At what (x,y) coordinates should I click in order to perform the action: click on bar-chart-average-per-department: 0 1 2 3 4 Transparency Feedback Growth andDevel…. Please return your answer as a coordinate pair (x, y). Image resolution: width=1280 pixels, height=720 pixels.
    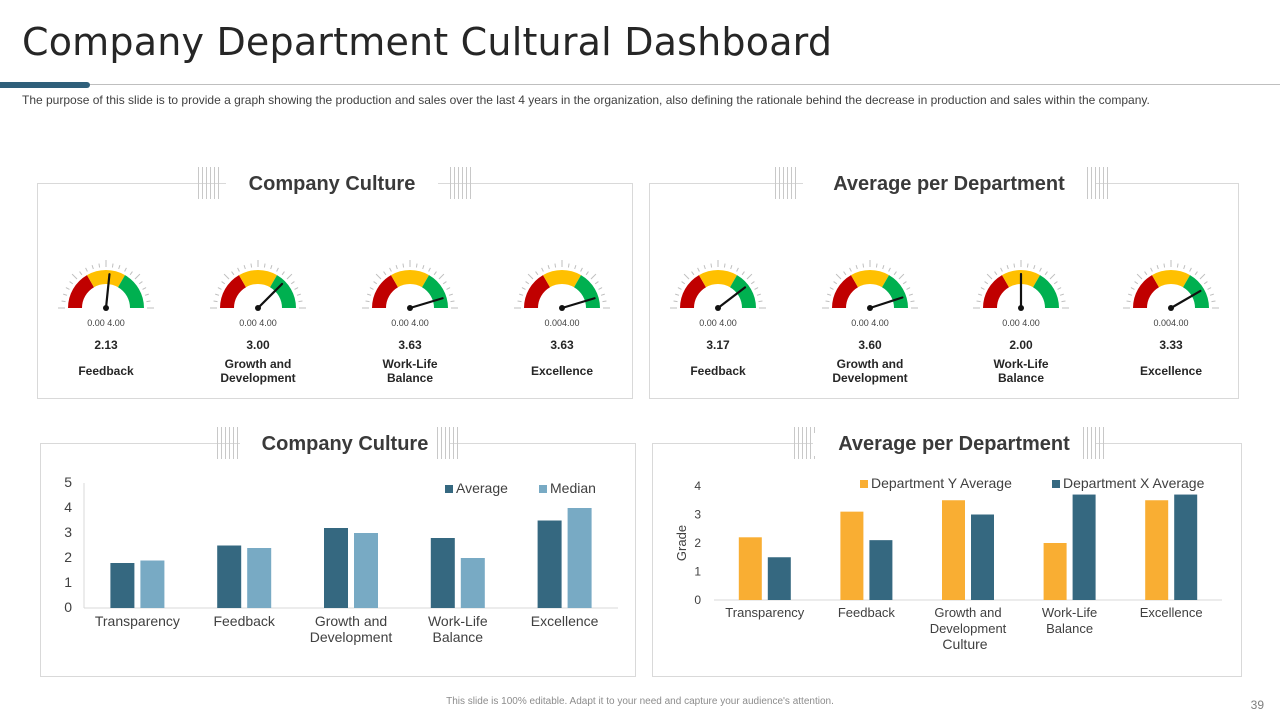
    Looking at the image, I should click on (948, 563).